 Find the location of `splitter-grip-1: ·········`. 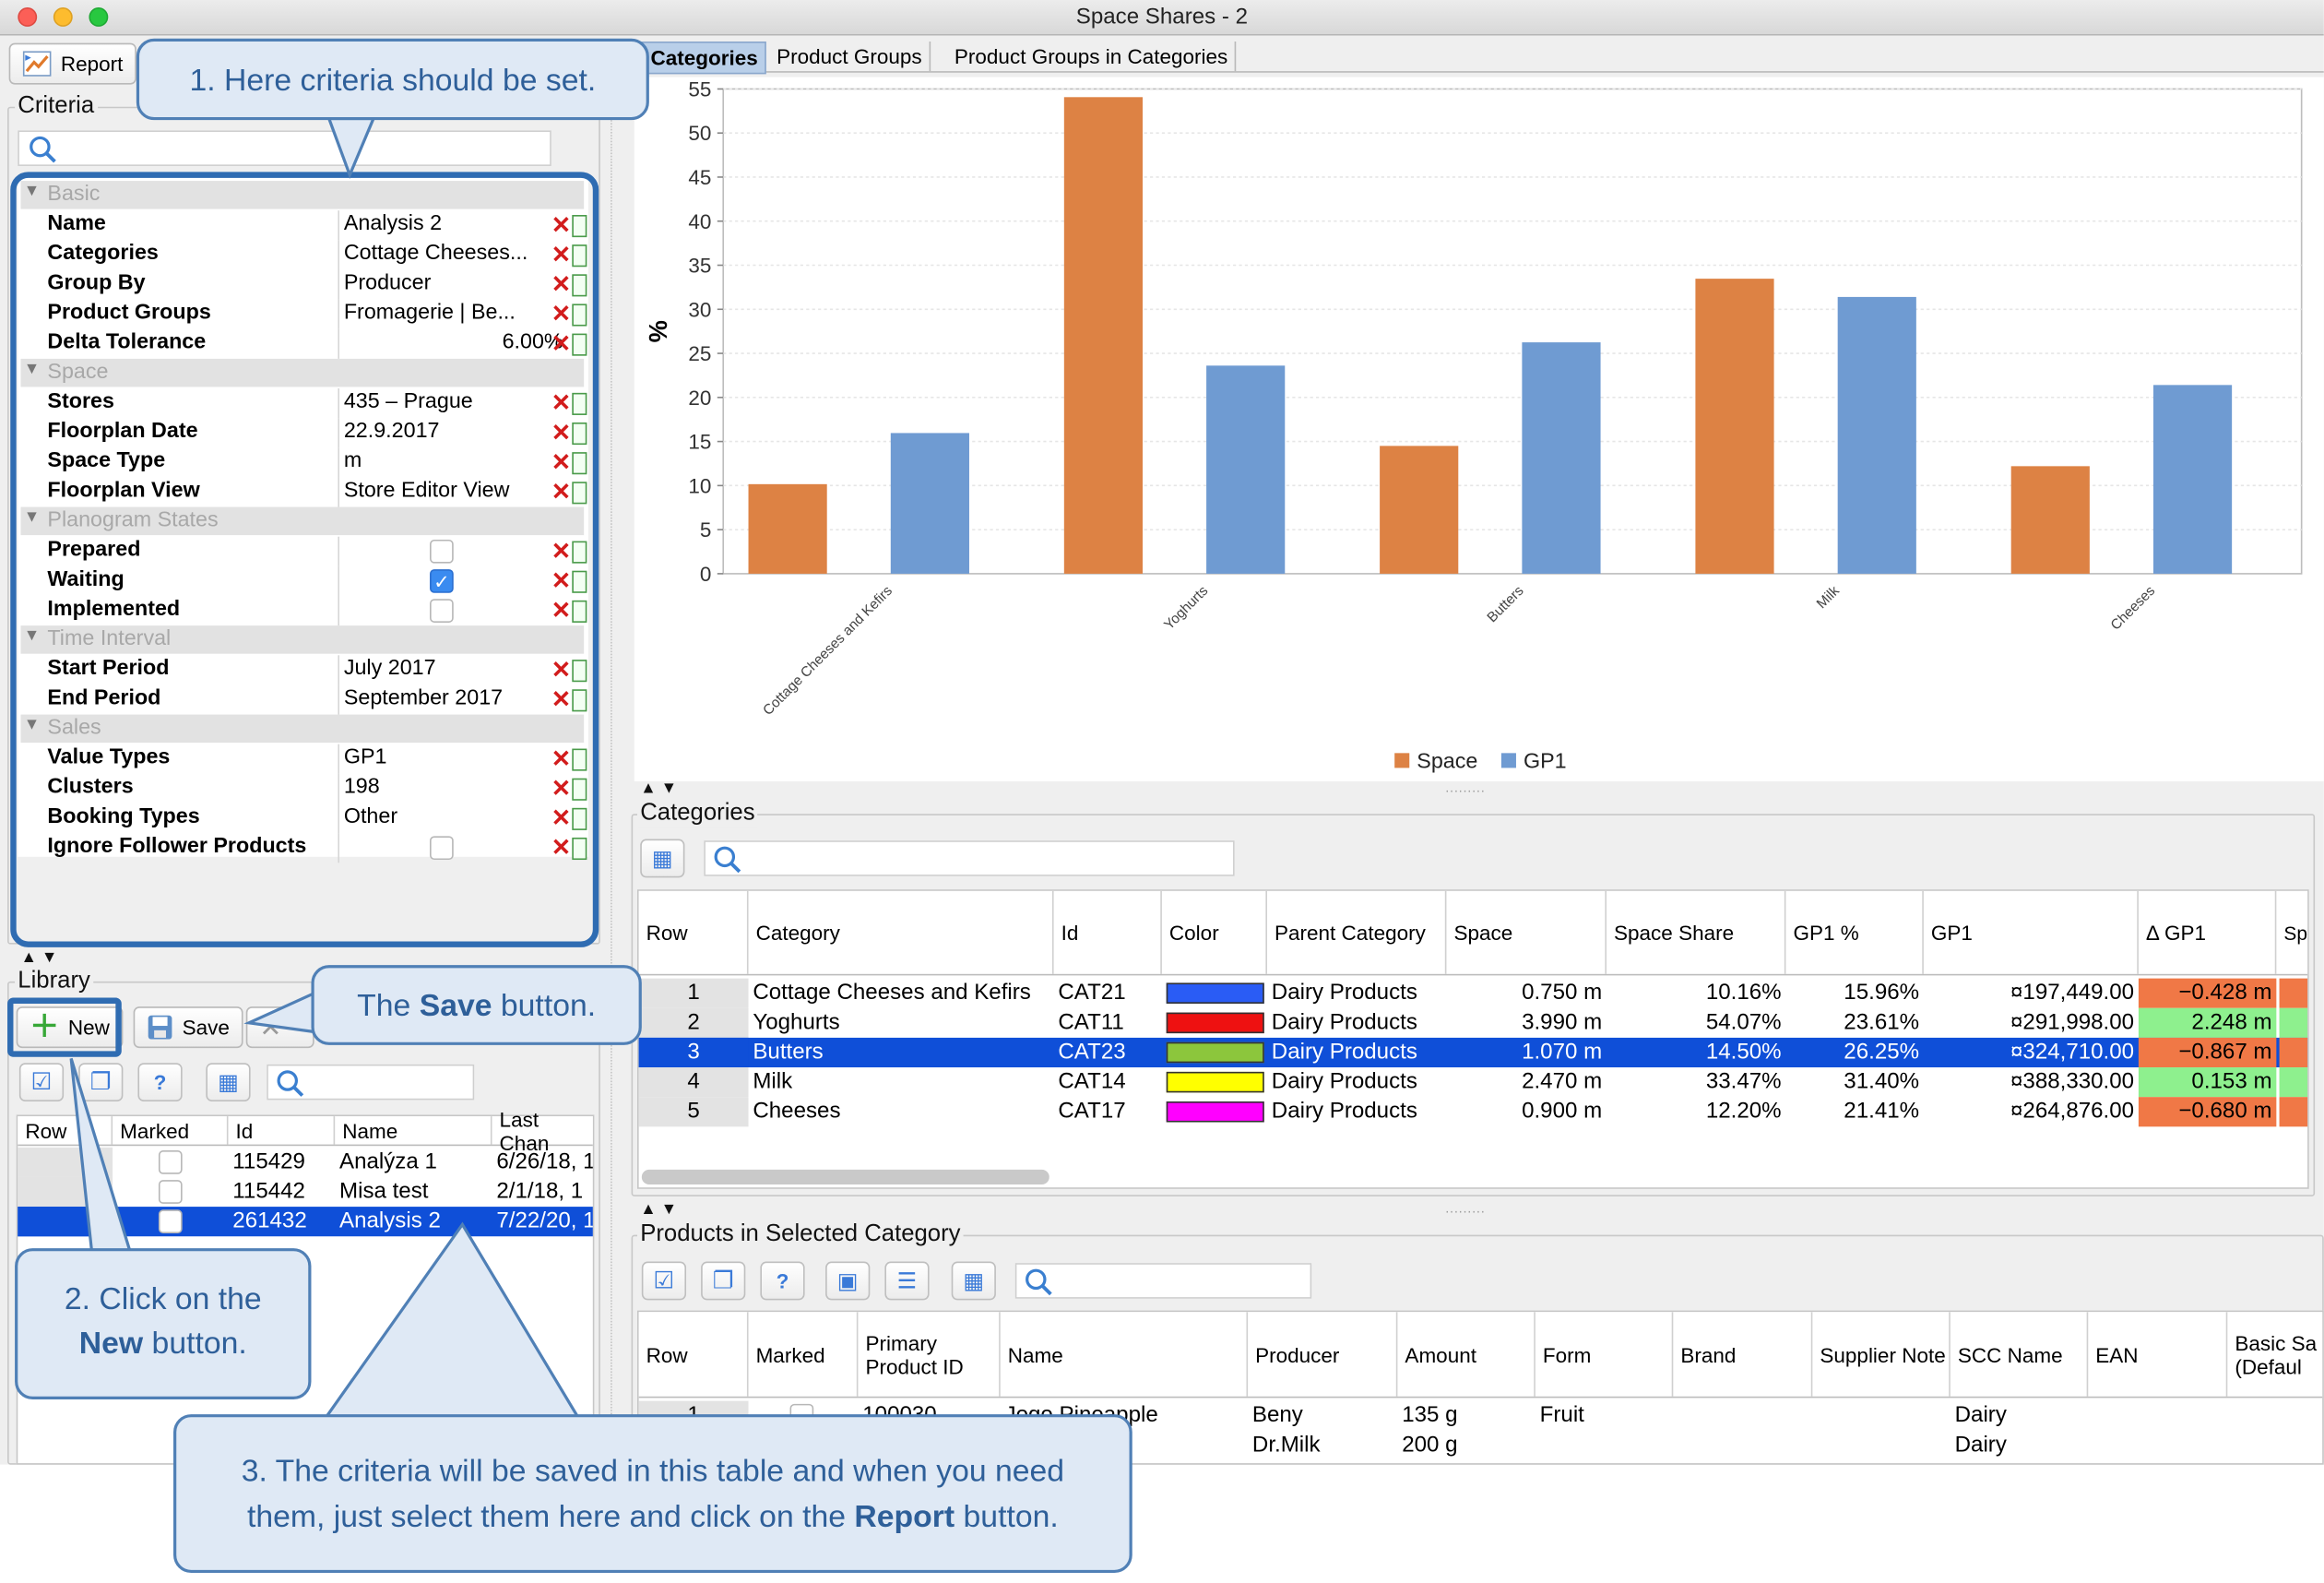

splitter-grip-1: ········· is located at coordinates (1465, 790).